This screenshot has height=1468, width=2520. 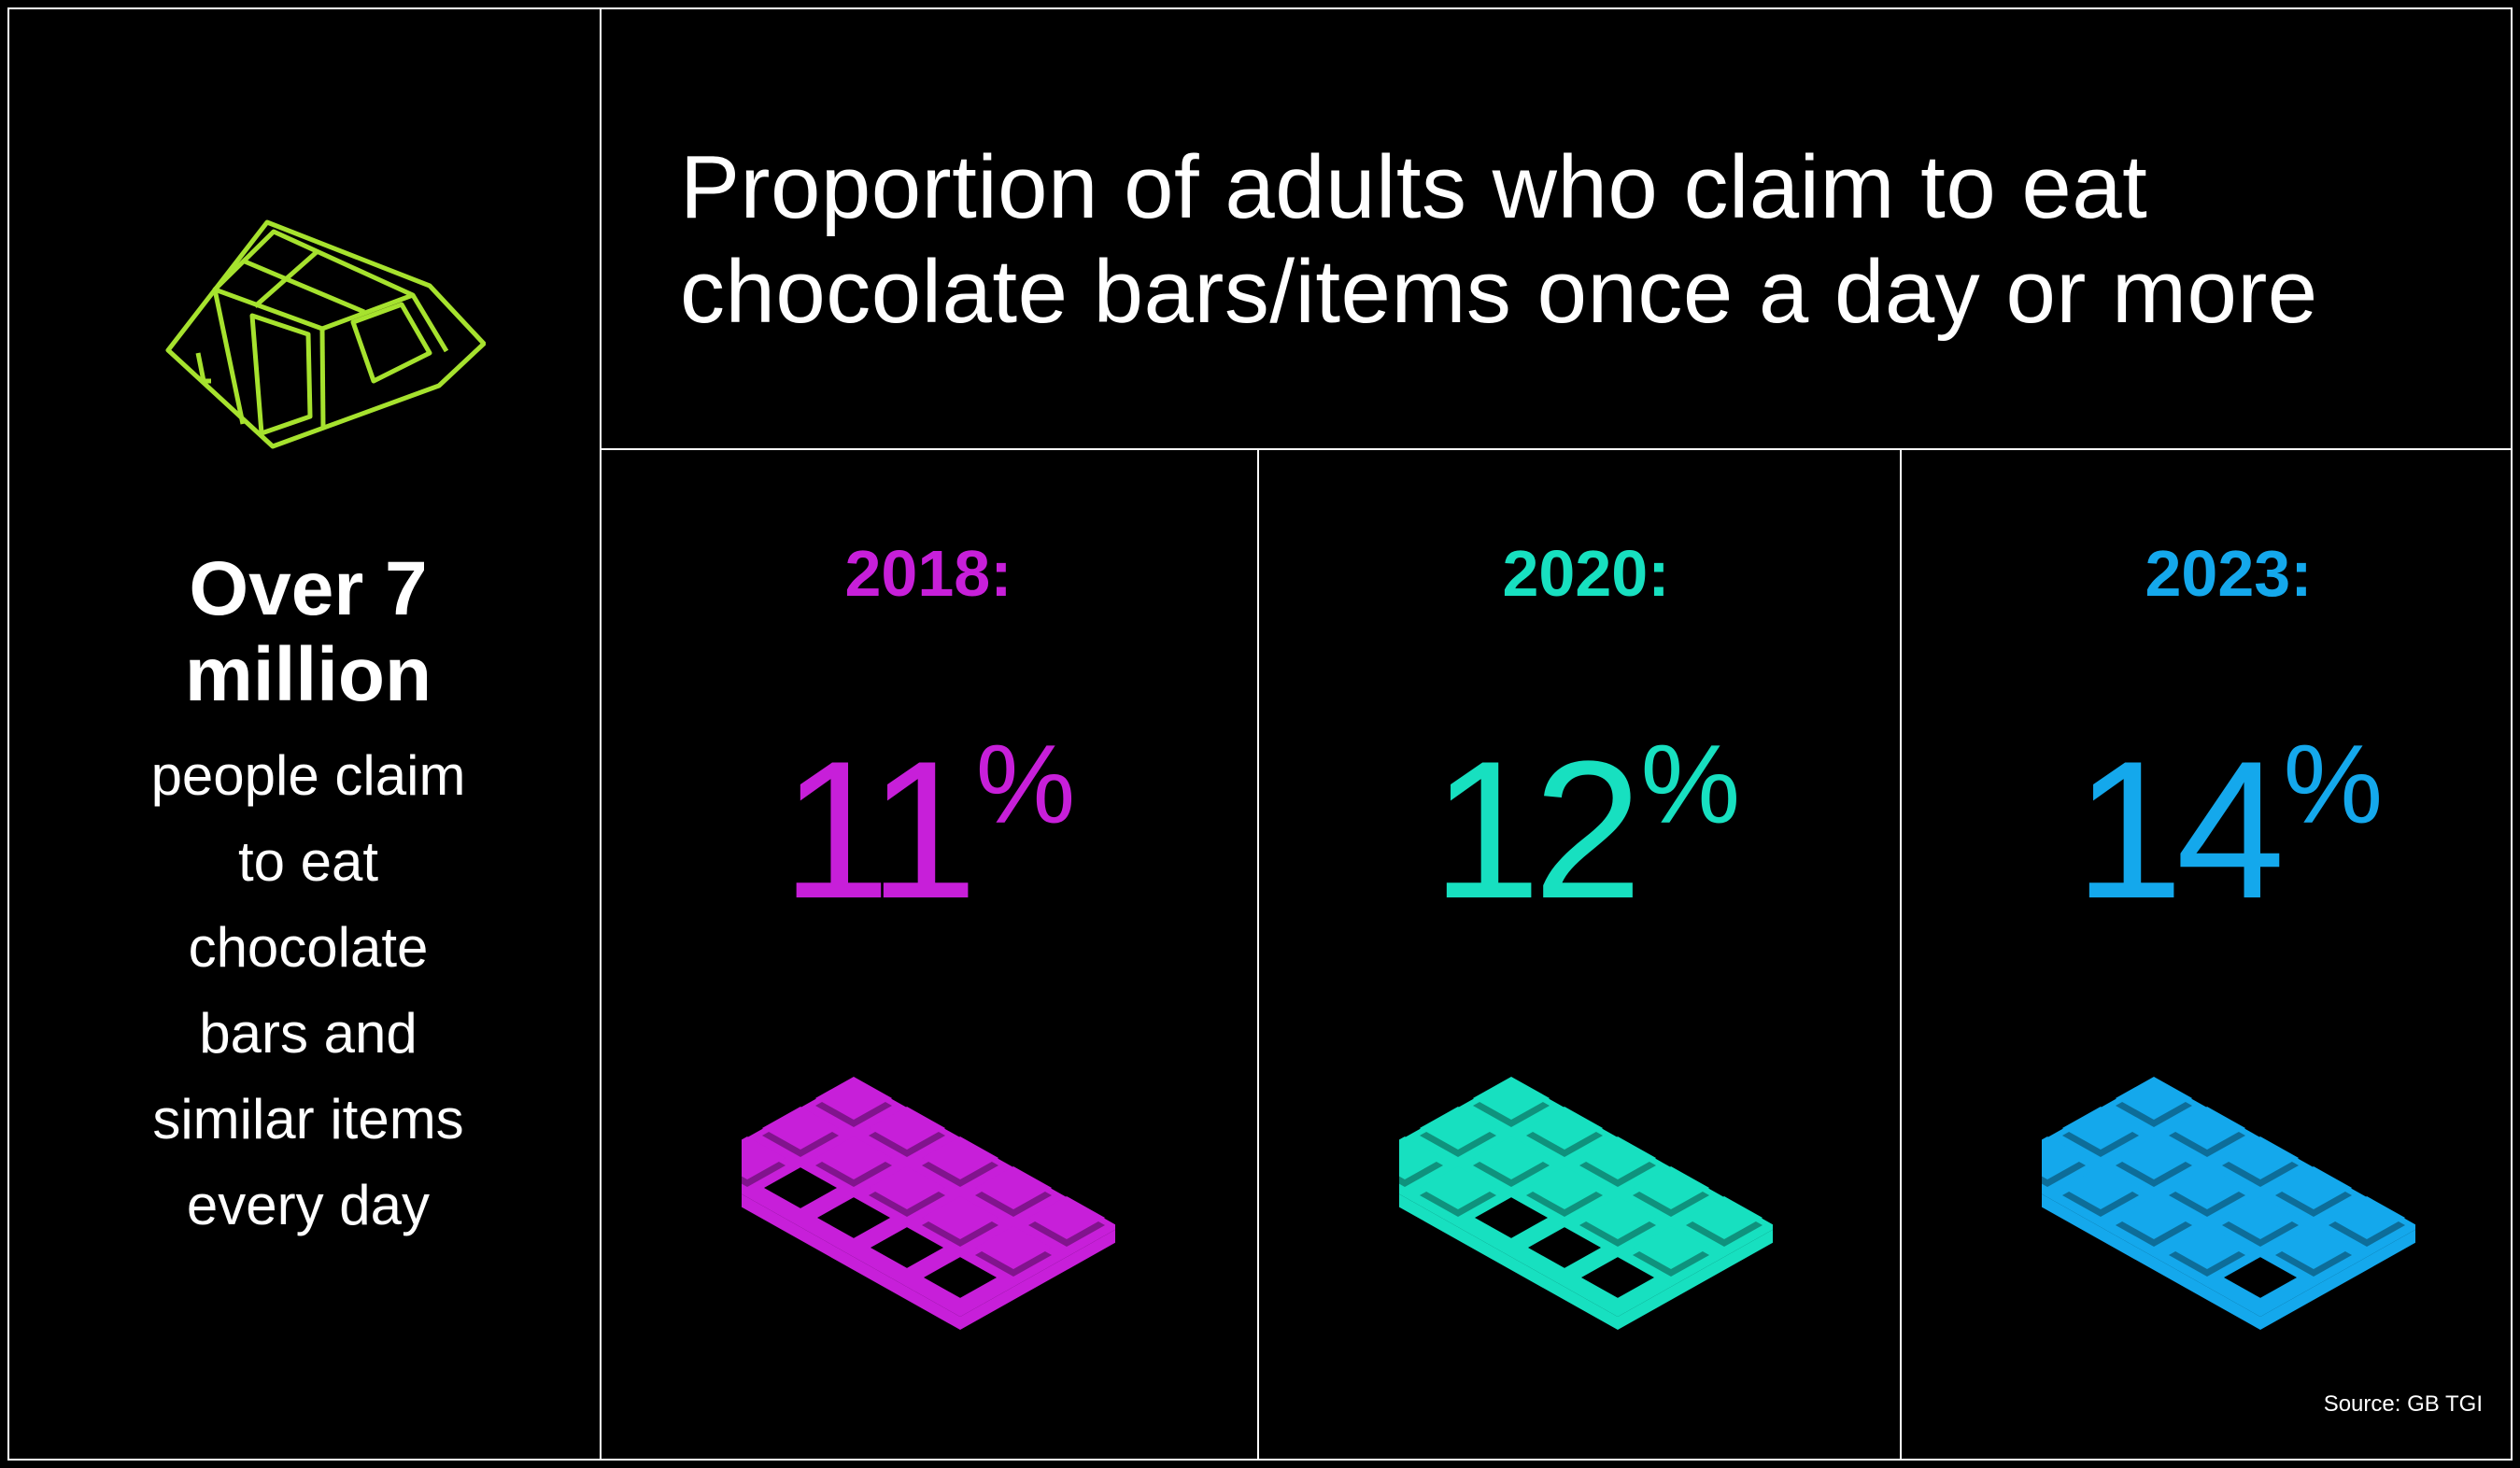 What do you see at coordinates (1258, 954) in the screenshot?
I see `divider-mid1` at bounding box center [1258, 954].